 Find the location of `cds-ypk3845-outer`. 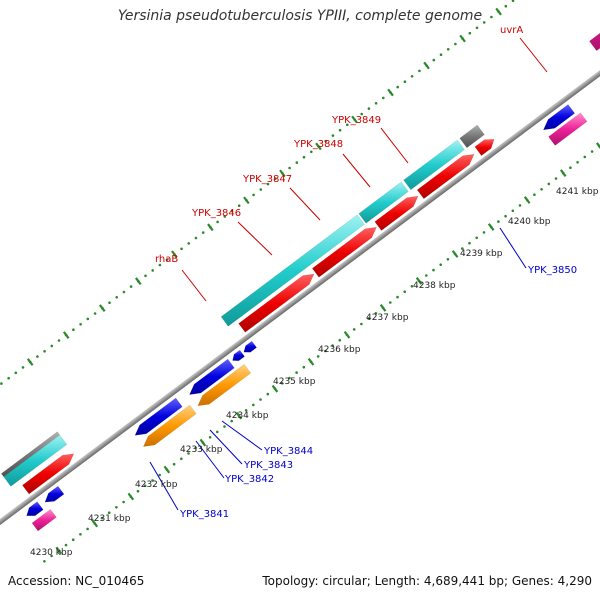

cds-ypk3845-outer is located at coordinates (35, 460).